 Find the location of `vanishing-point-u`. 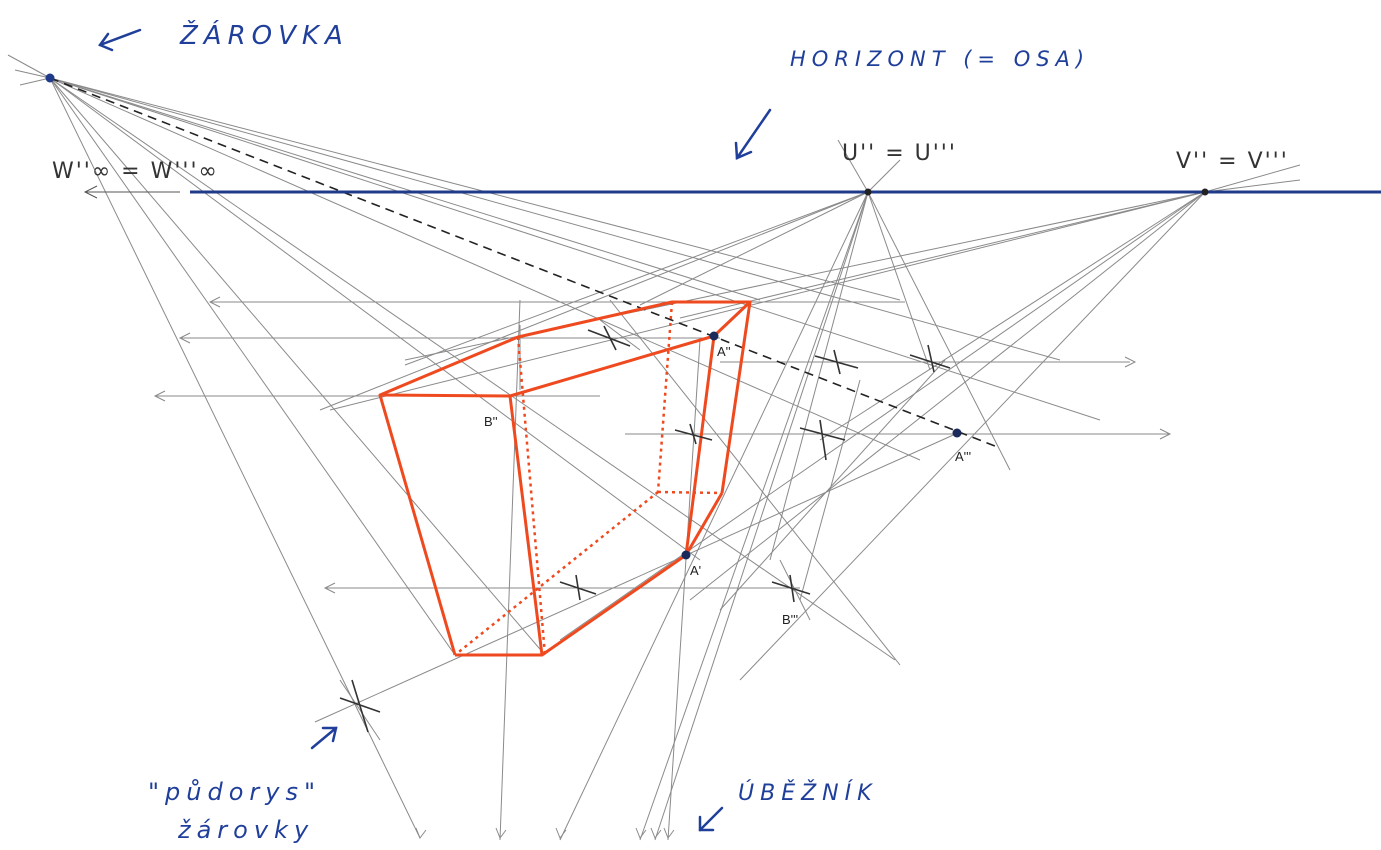

vanishing-point-u is located at coordinates (868, 192).